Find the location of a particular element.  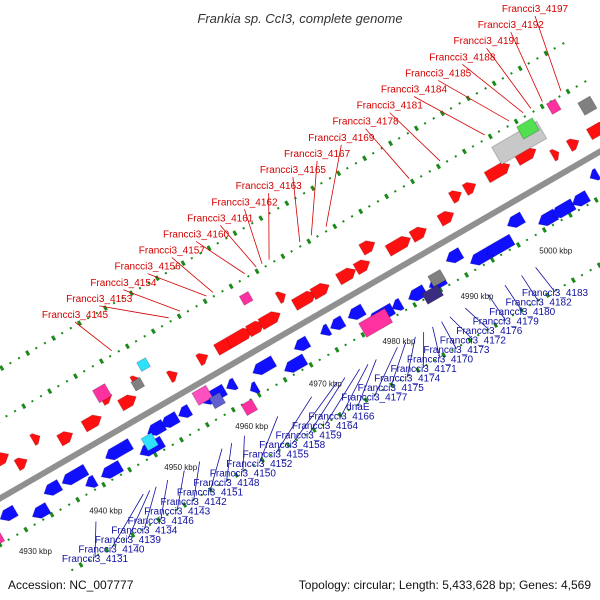

rna-gene-block is located at coordinates (102, 393).